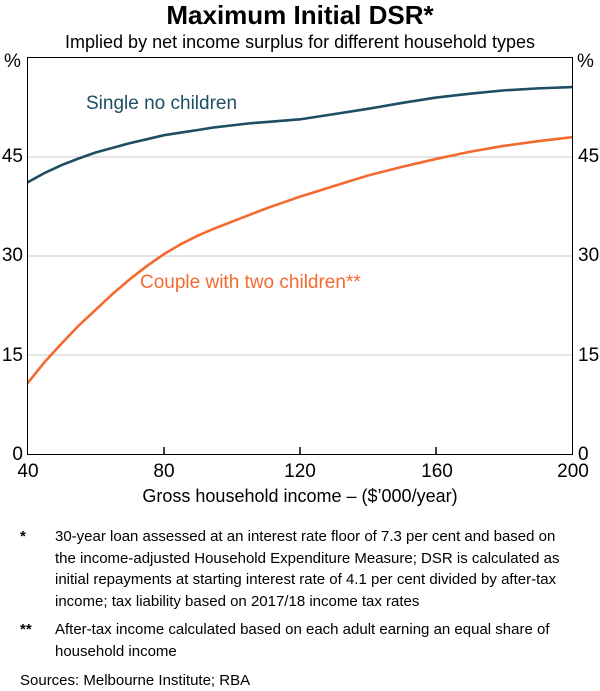  I want to click on y-tick-right-15: 15, so click(589, 355).